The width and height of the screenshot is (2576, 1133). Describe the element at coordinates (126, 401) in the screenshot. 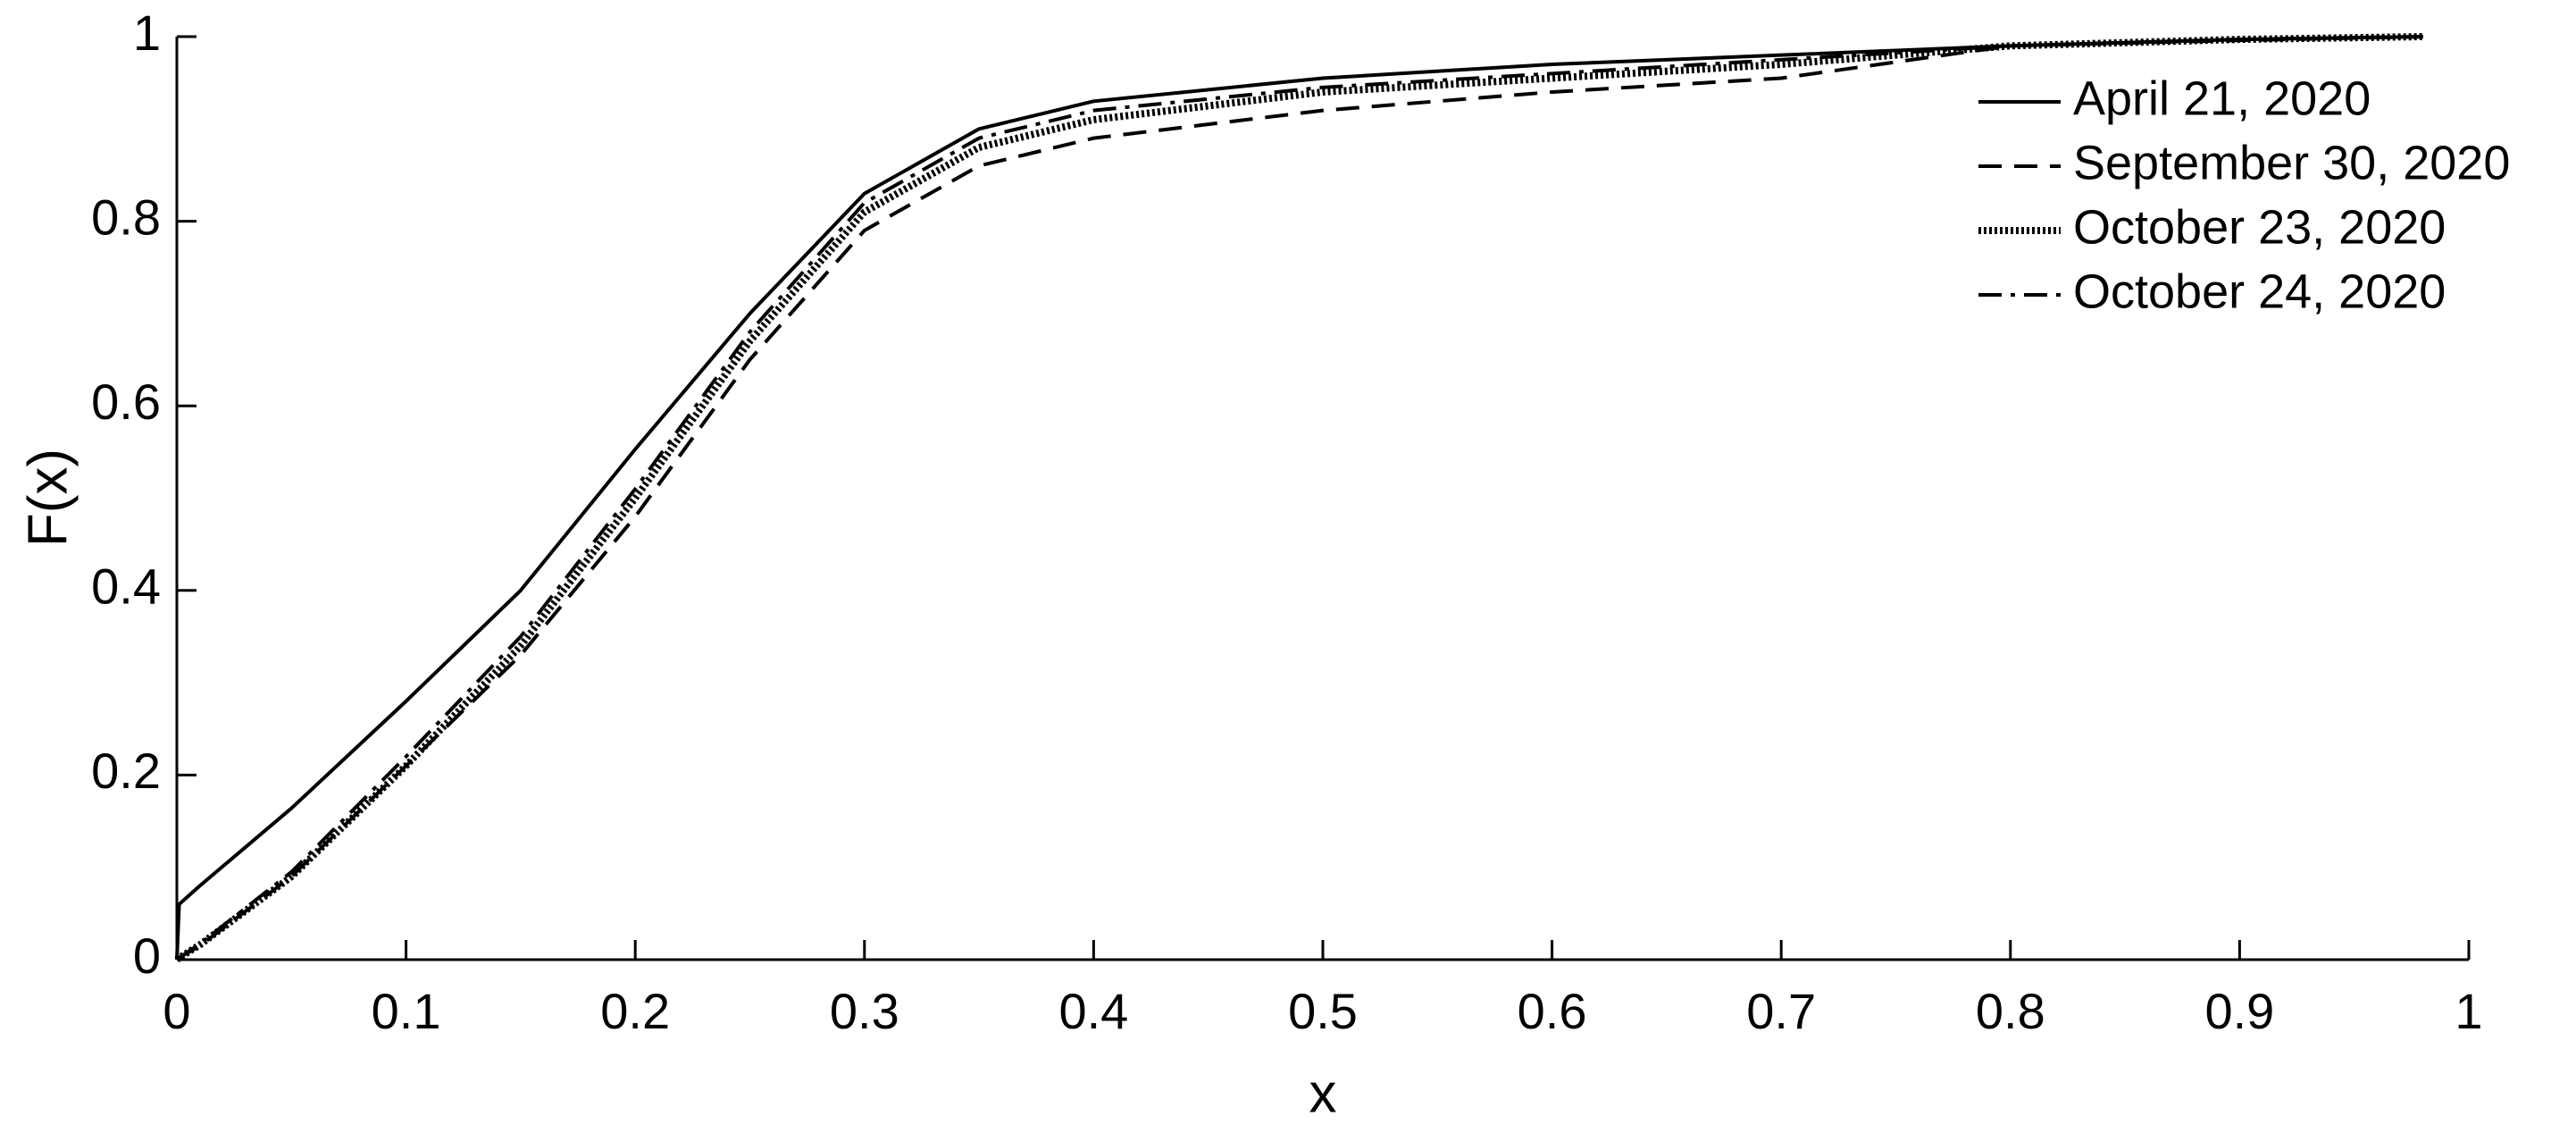

I see `y-tick-label: 0.6` at that location.